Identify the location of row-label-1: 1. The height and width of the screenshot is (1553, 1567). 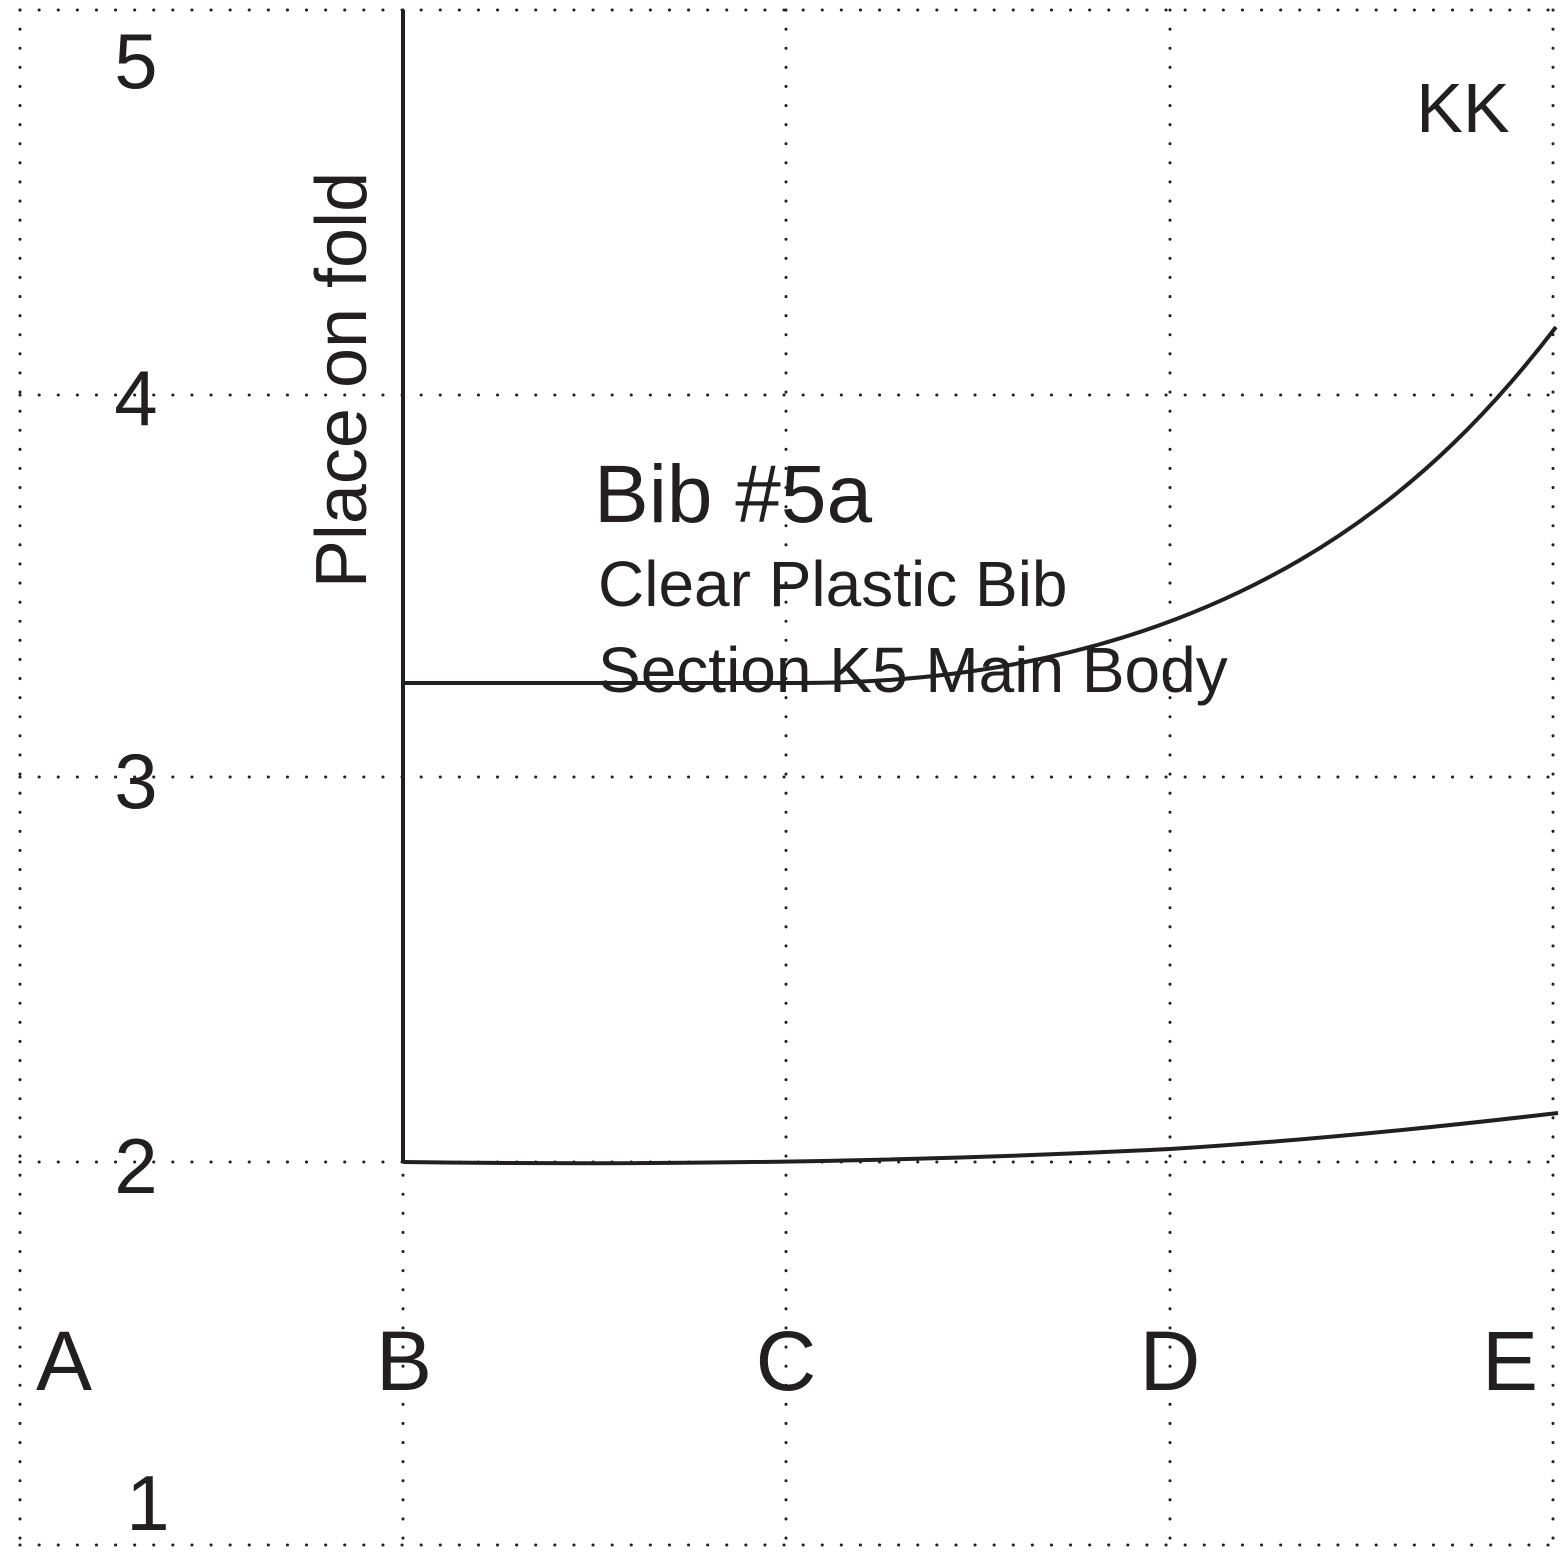
(147, 1503).